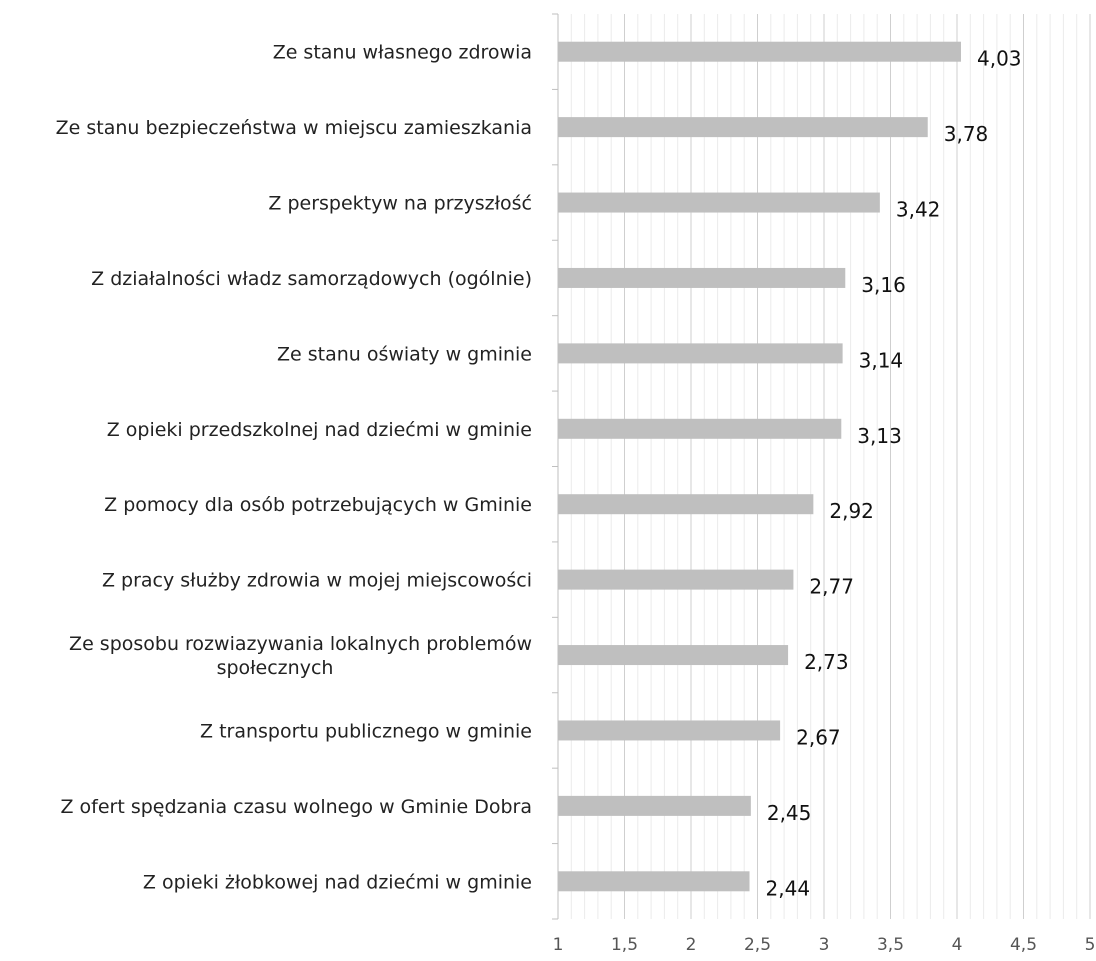 The image size is (1096, 961). What do you see at coordinates (789, 813) in the screenshot?
I see `value-label: 2,45` at bounding box center [789, 813].